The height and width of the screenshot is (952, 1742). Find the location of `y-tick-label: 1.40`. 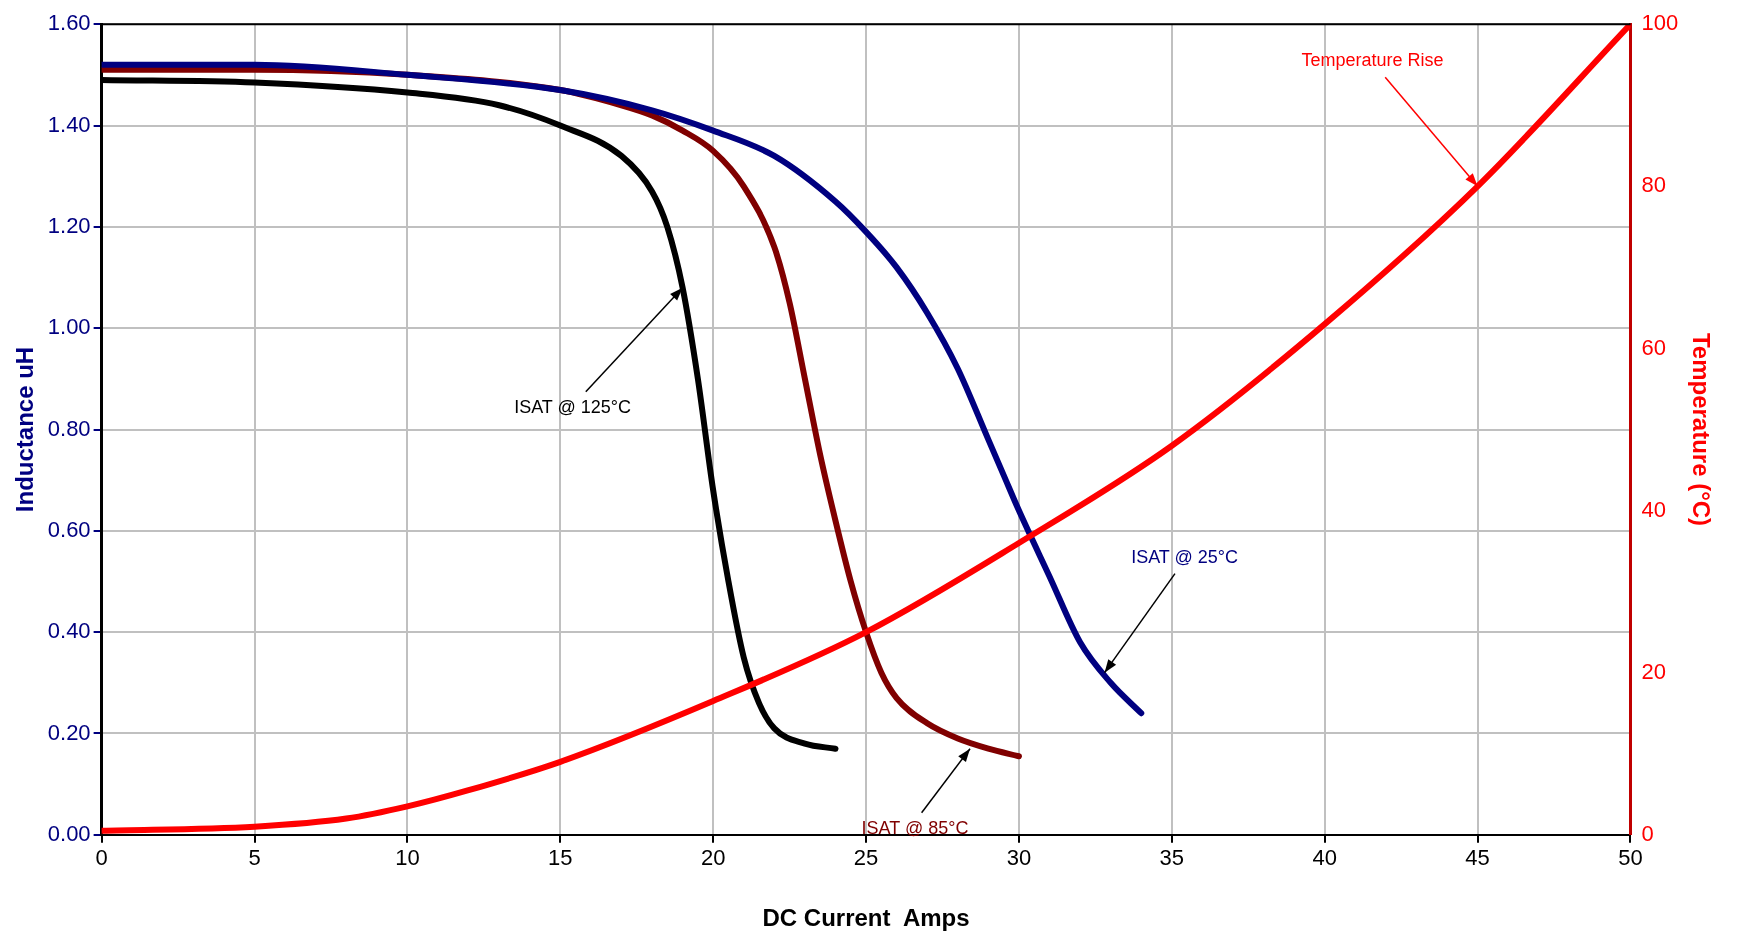

y-tick-label: 1.40 is located at coordinates (69, 124).